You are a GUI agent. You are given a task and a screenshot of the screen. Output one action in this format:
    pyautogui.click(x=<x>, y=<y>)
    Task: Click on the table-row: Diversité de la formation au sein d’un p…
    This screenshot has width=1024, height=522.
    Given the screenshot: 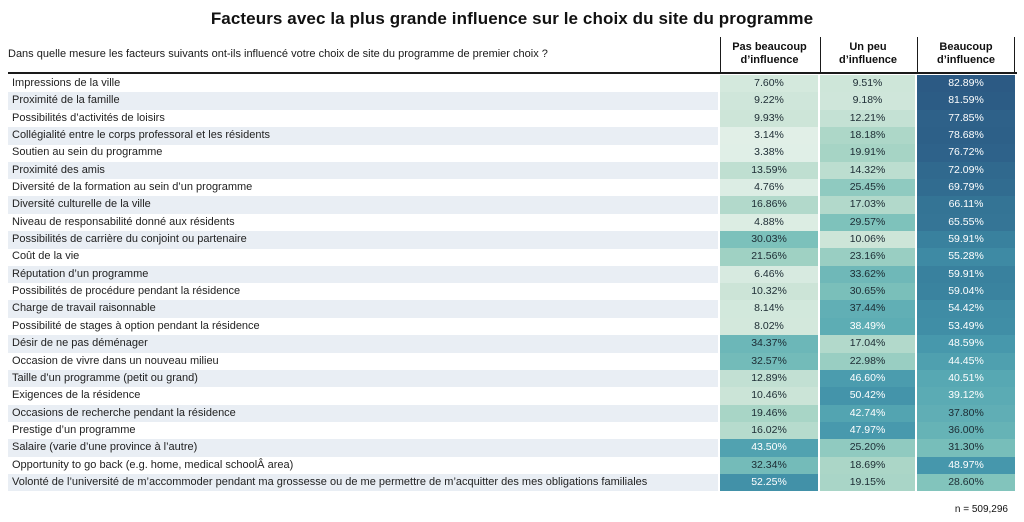 What is the action you would take?
    pyautogui.click(x=512, y=188)
    